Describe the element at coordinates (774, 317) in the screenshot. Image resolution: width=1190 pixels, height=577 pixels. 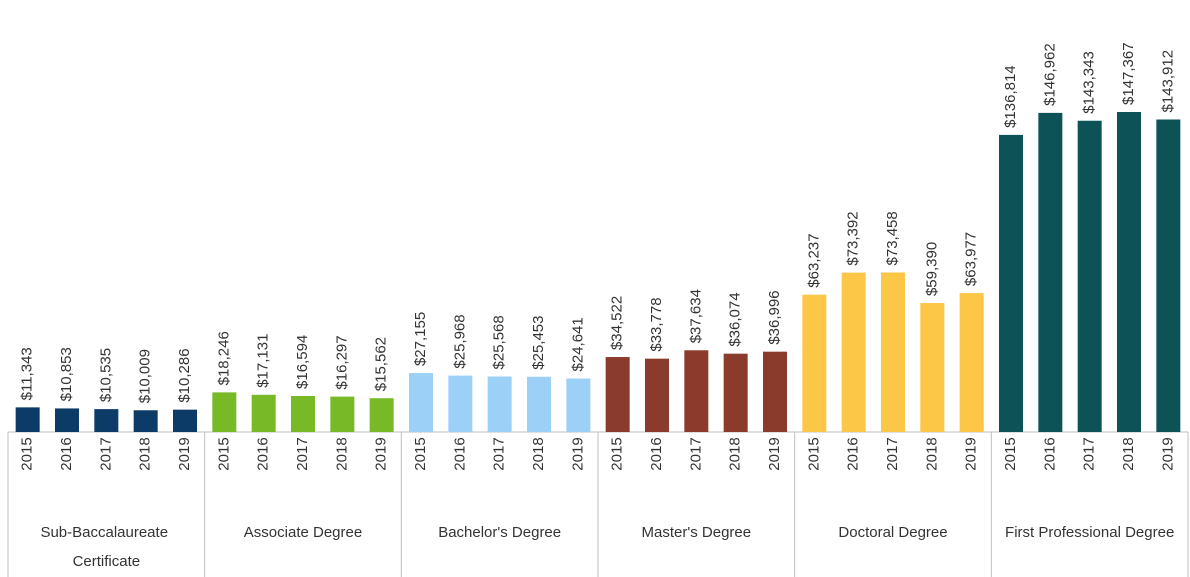
I see `data-label: $36,996` at that location.